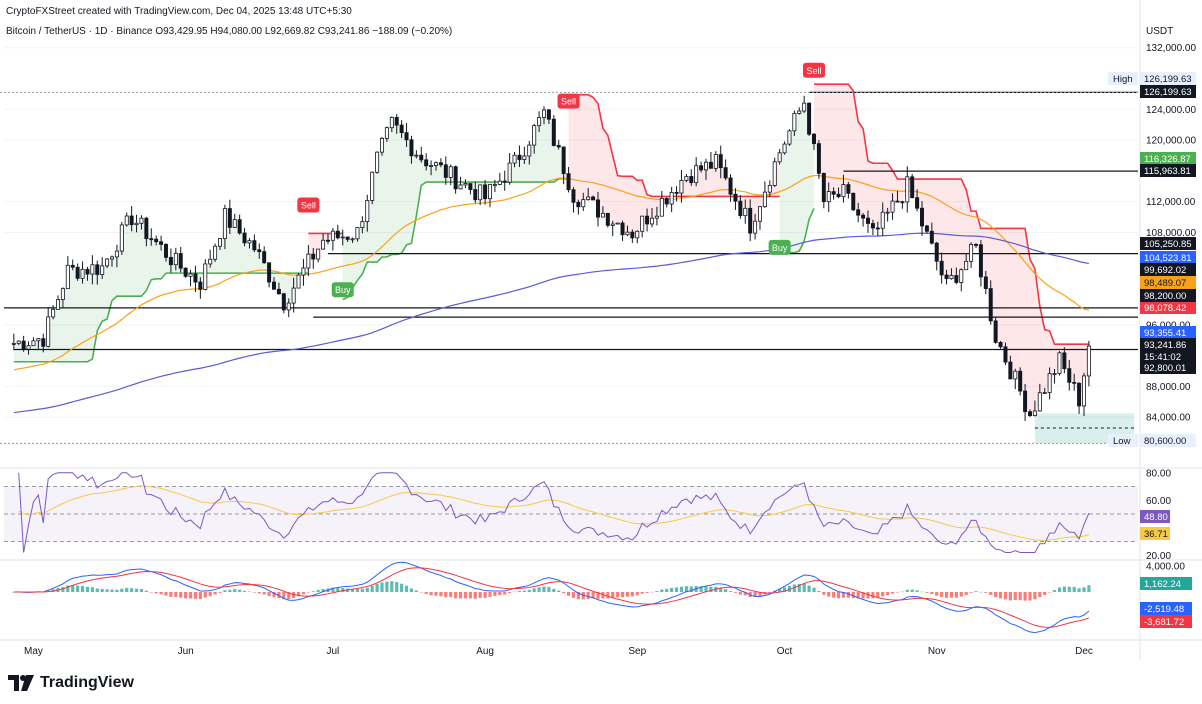  Describe the element at coordinates (1171, 110) in the screenshot. I see `price-tick-label: 124,000.00` at that location.